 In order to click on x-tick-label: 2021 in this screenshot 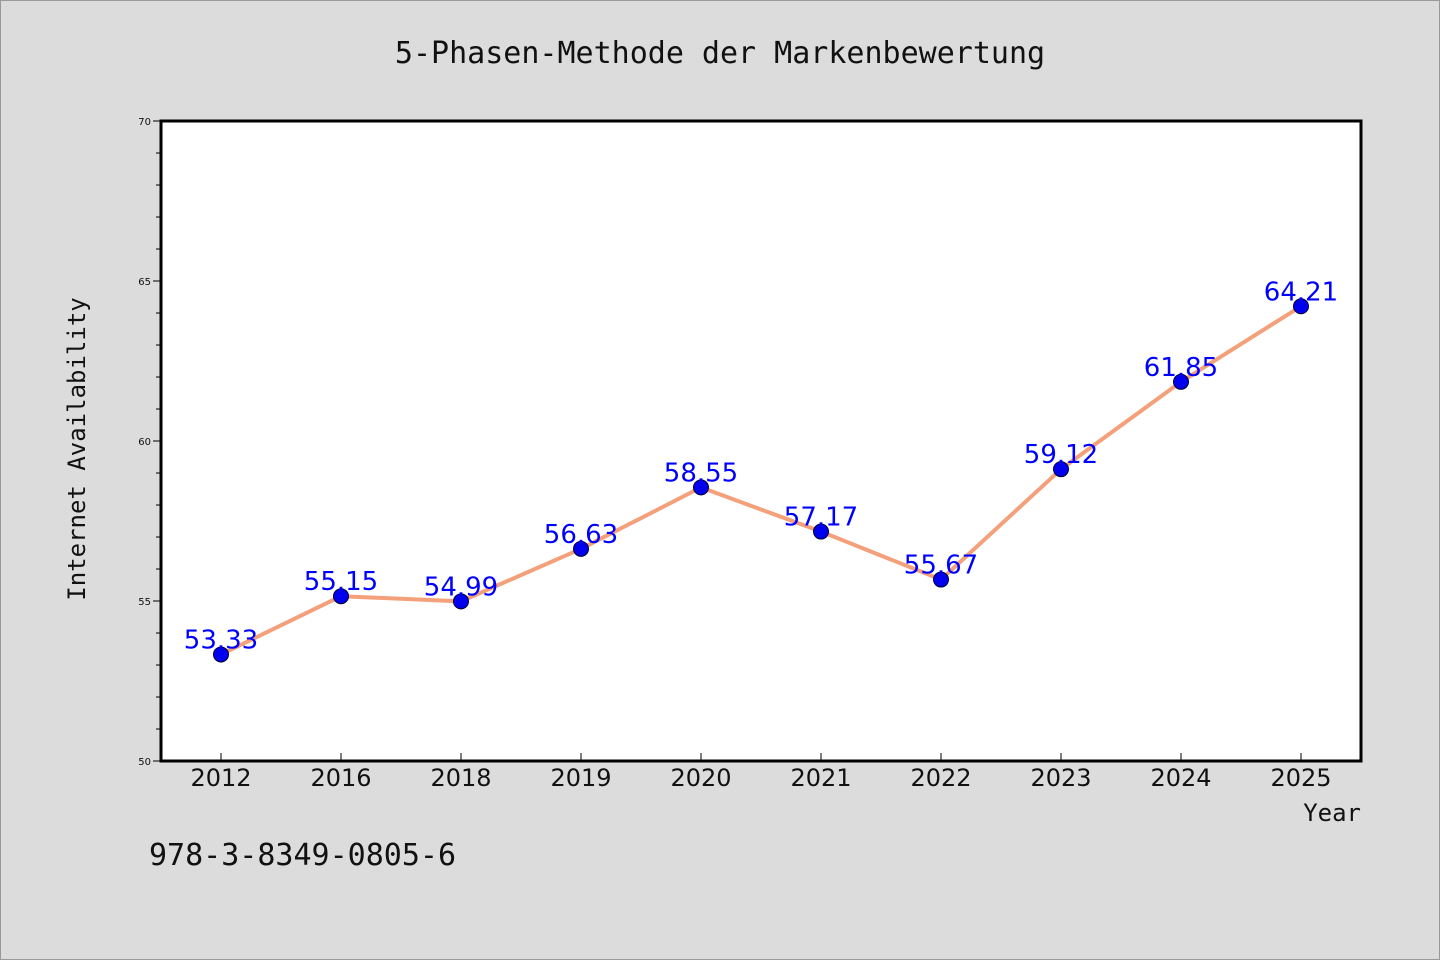, I will do `click(820, 778)`.